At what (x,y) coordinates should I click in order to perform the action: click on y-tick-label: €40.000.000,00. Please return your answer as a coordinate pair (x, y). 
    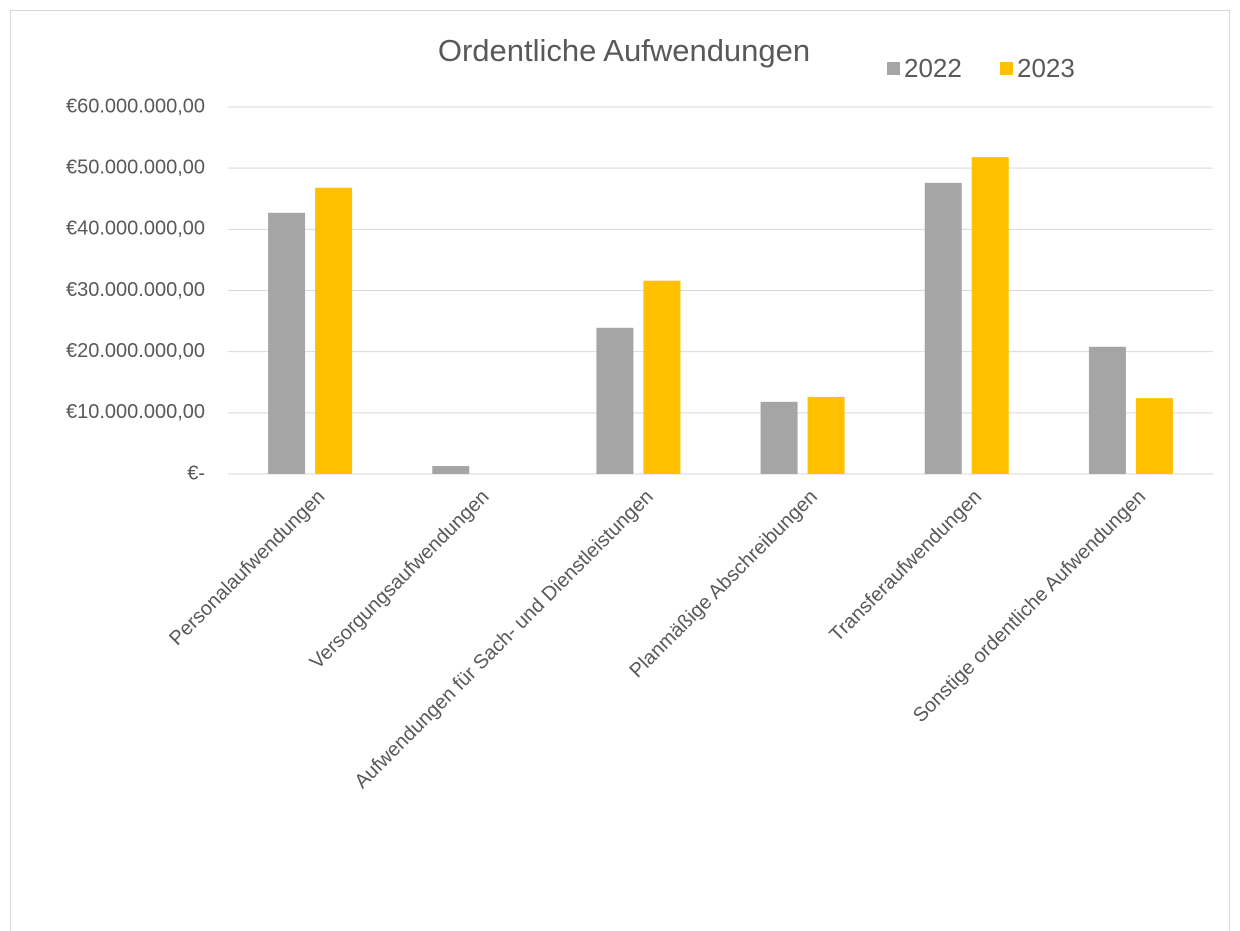
    Looking at the image, I should click on (135, 229).